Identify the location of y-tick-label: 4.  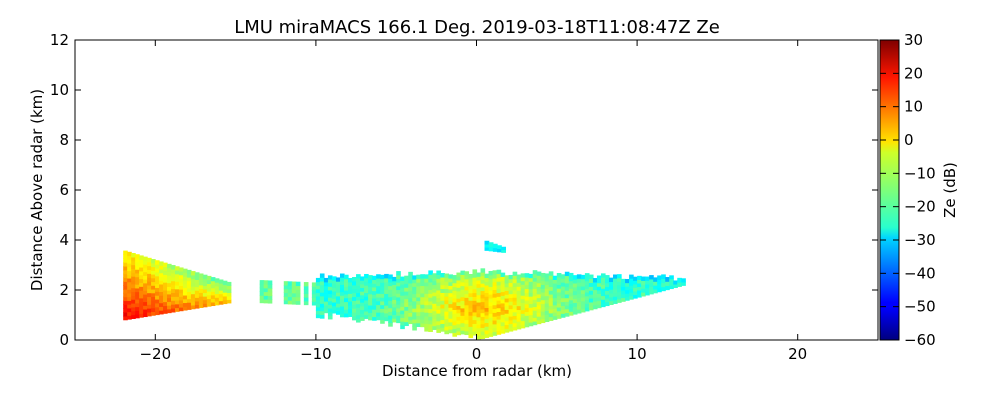
(64, 240).